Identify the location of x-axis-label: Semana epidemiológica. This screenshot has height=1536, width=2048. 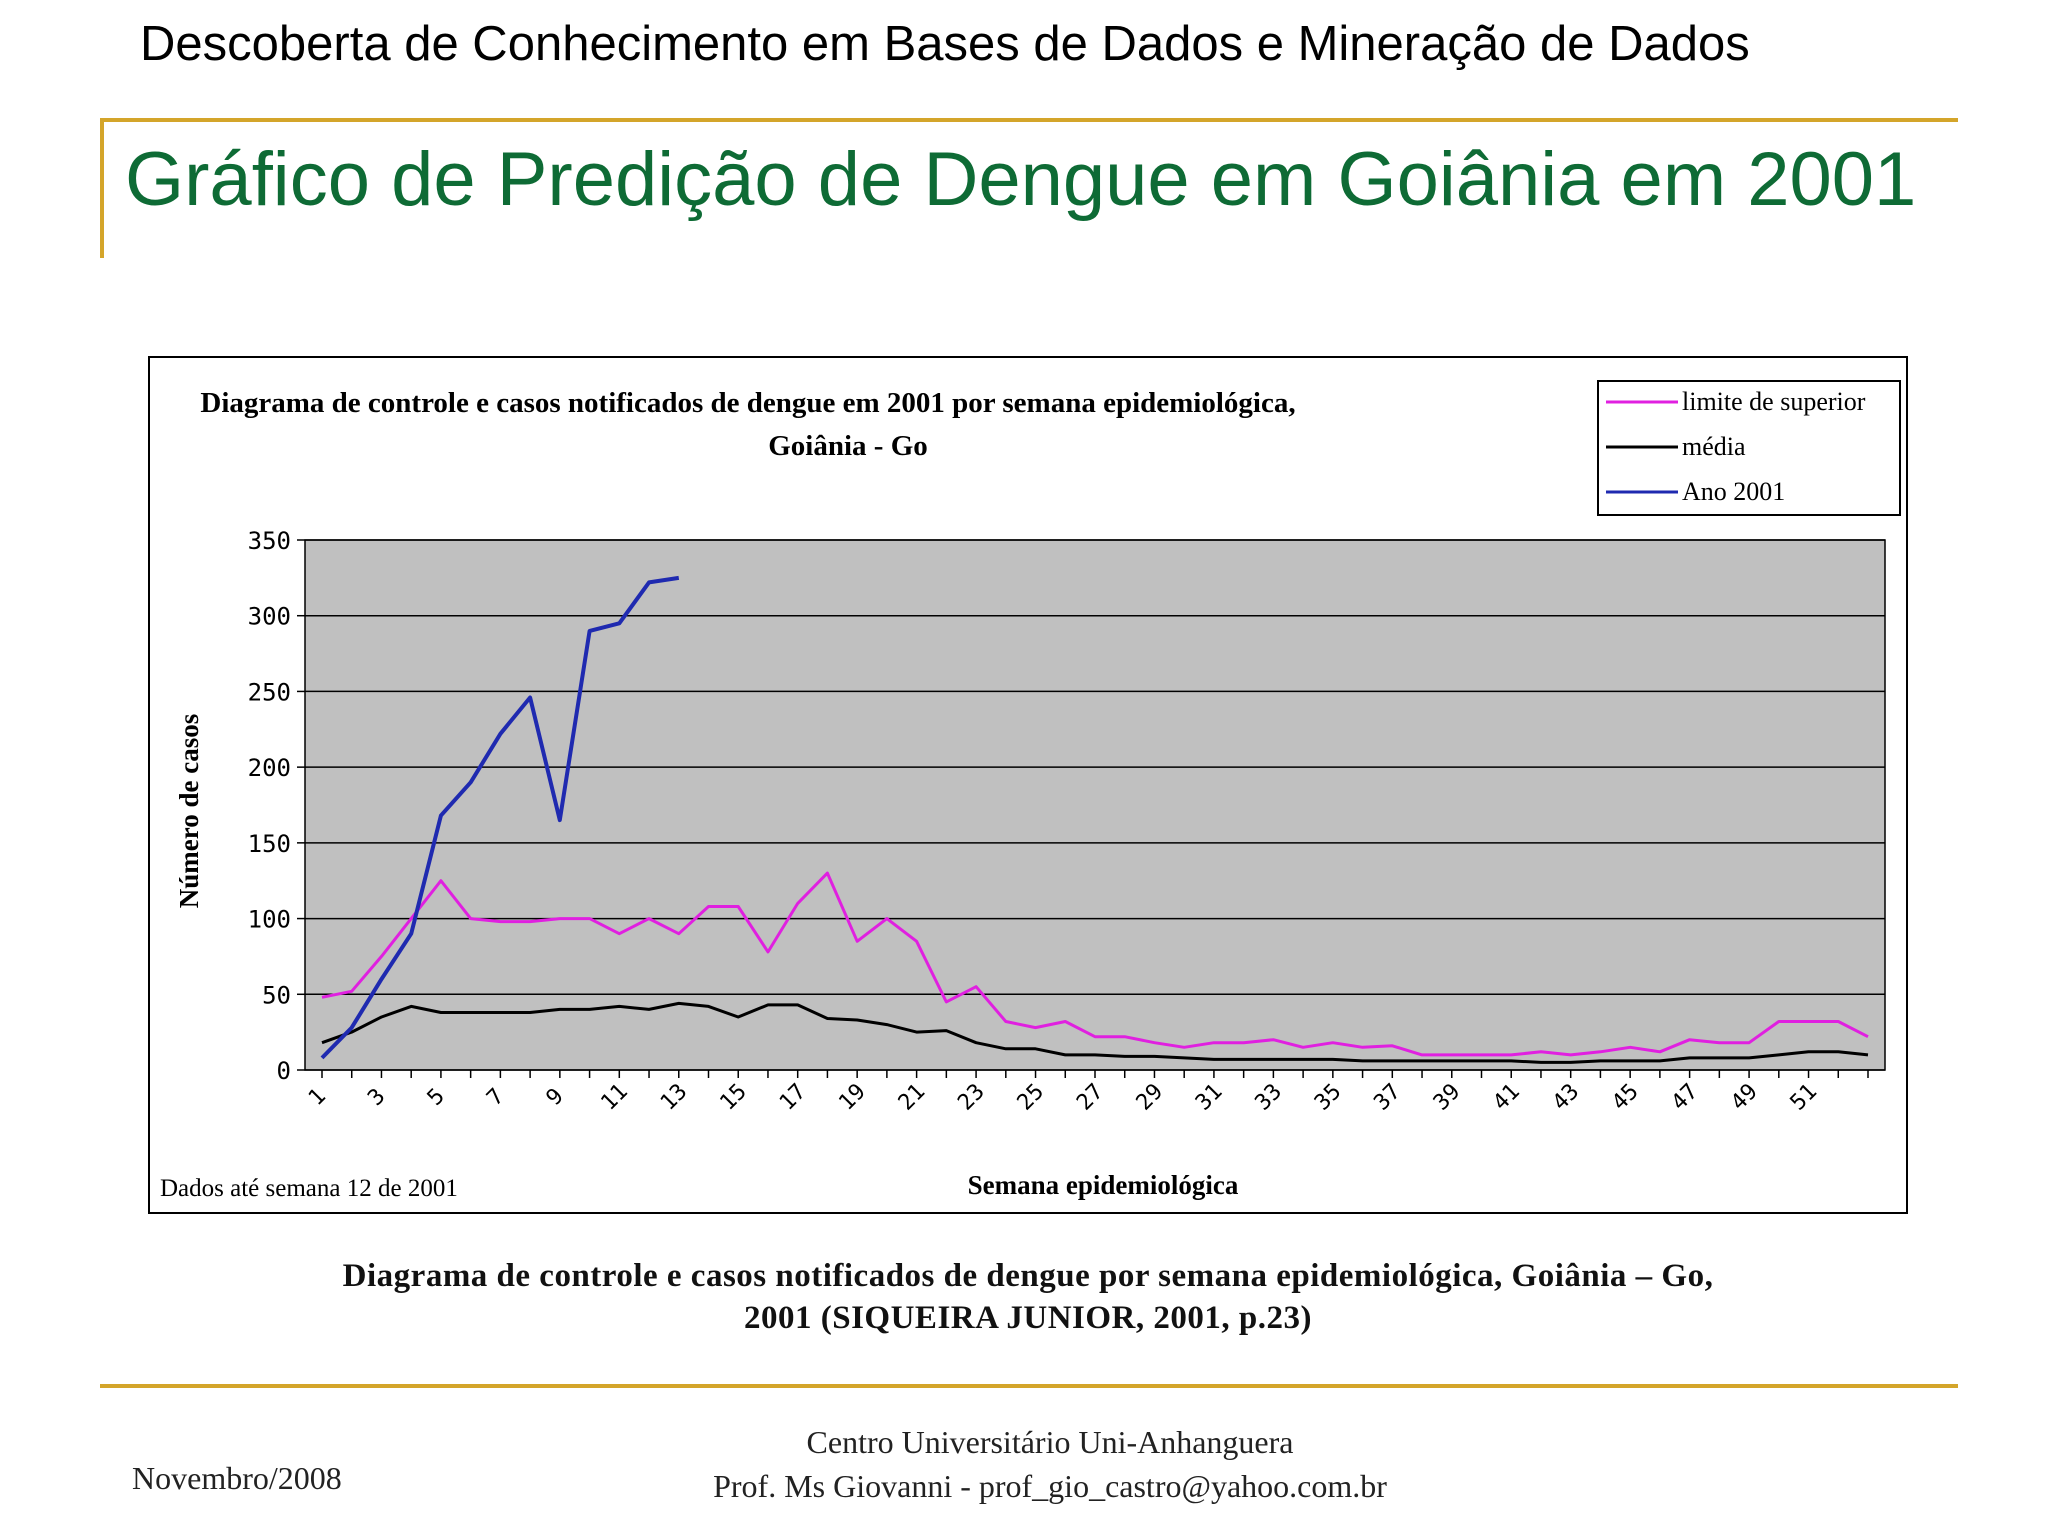
(1103, 1185).